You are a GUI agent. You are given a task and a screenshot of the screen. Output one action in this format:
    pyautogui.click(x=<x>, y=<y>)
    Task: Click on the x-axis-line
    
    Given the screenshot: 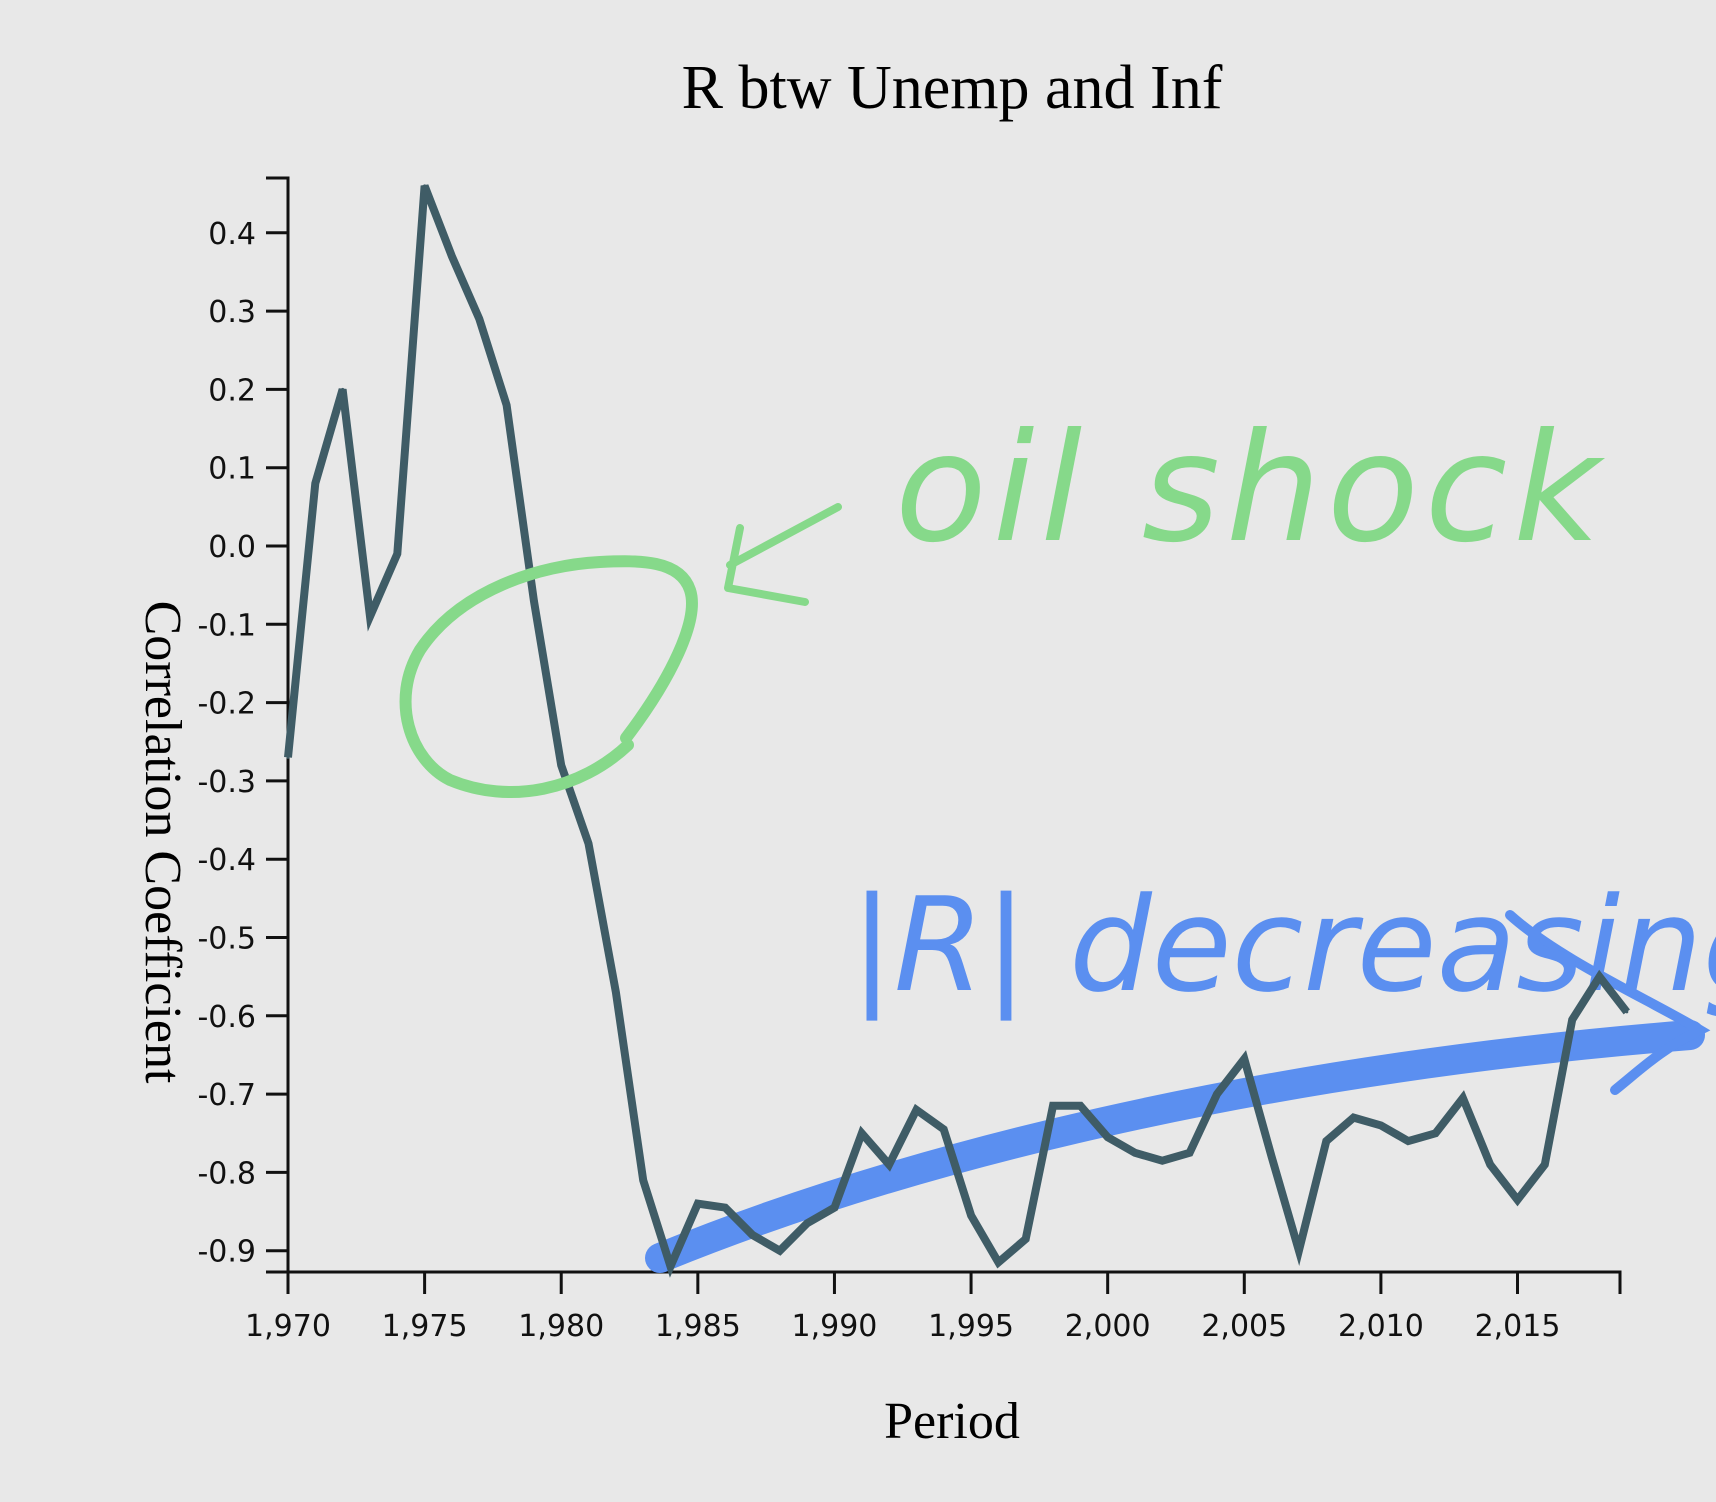 What is the action you would take?
    pyautogui.click(x=954, y=1282)
    